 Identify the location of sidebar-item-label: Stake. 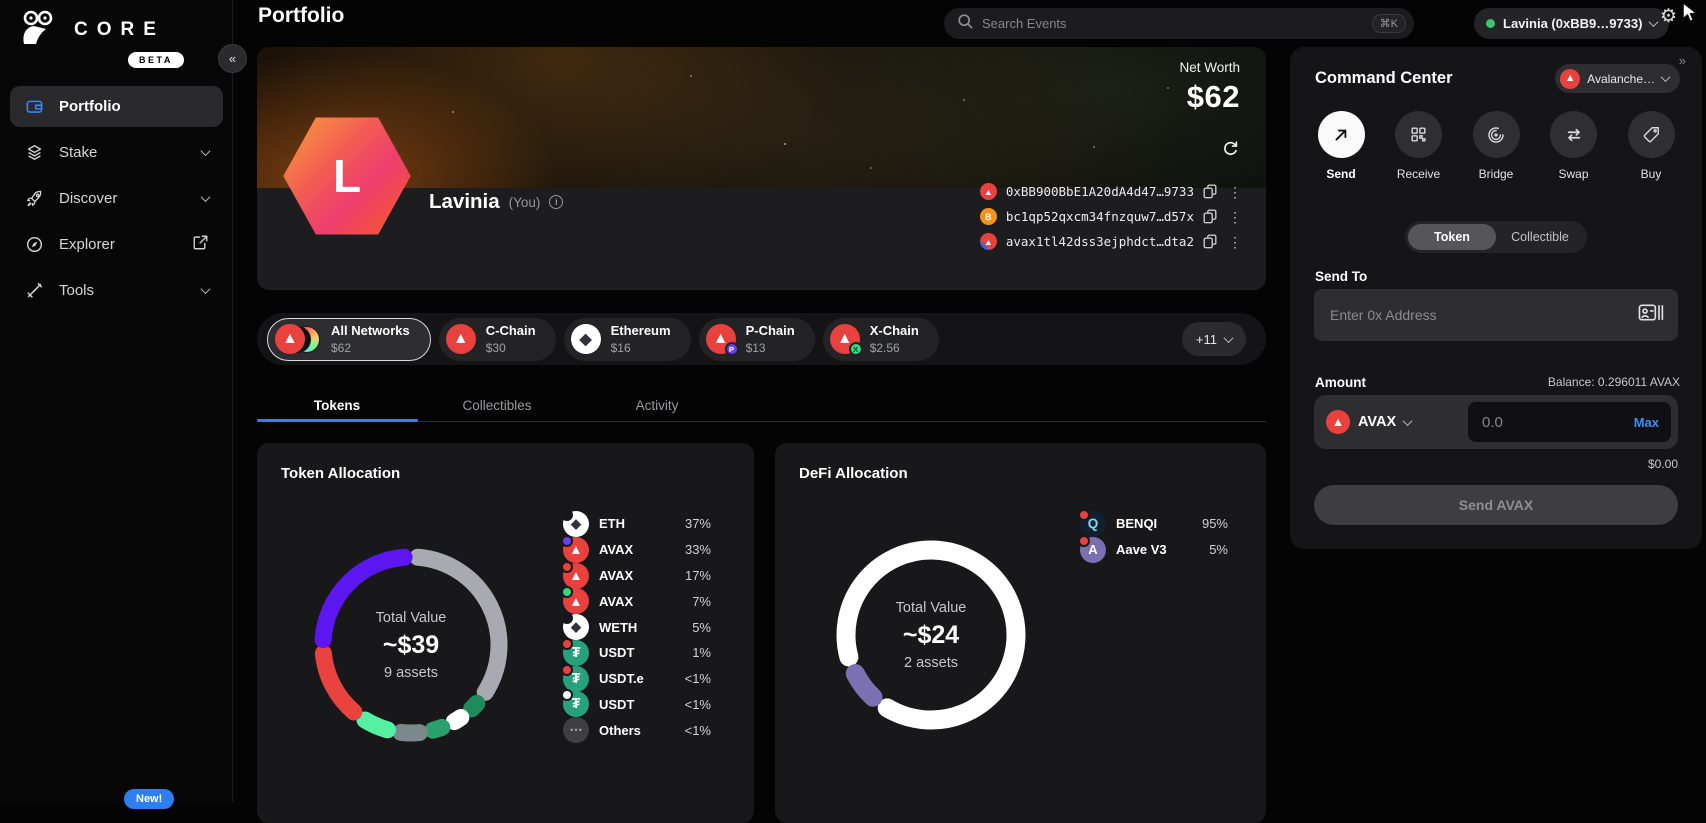
(78, 152).